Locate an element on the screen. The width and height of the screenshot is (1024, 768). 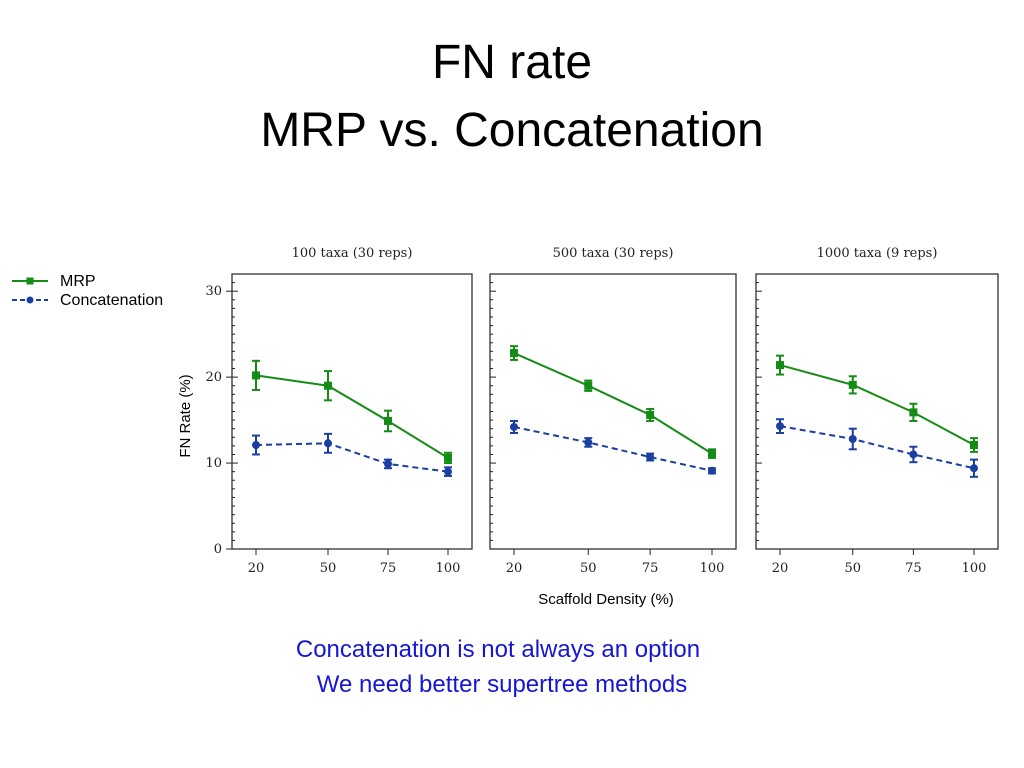
message-line2: We need better supertree methods is located at coordinates (502, 684).